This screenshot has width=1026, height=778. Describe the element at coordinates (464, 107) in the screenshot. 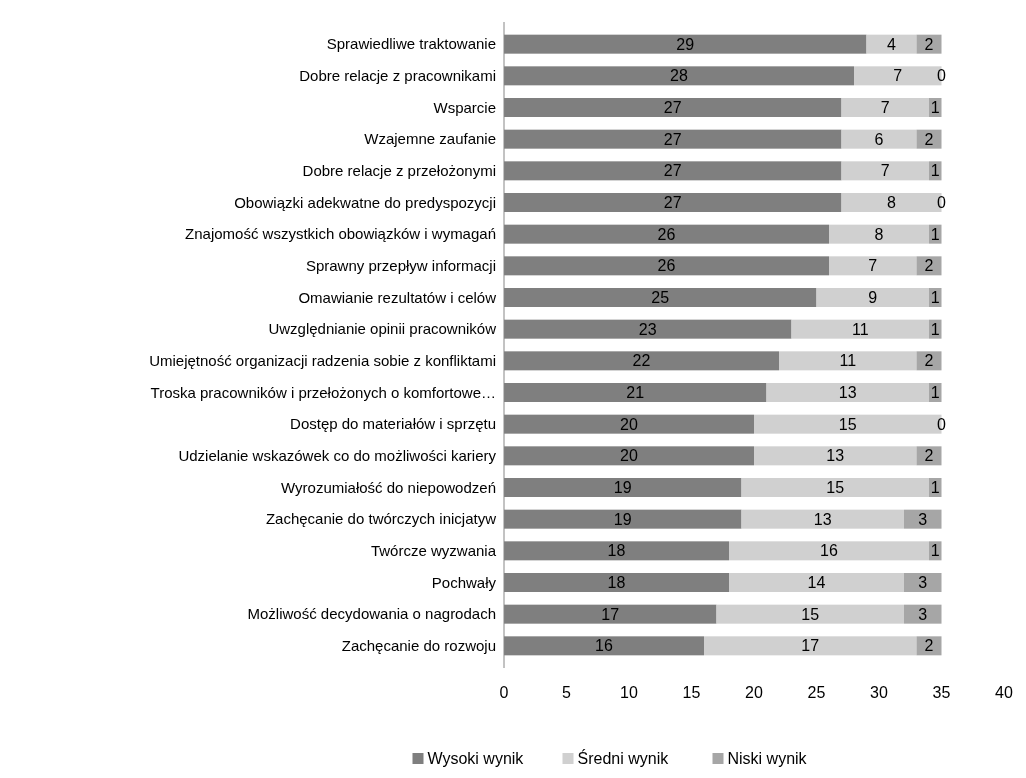

I see `y-tick-label: Wsparcie` at that location.